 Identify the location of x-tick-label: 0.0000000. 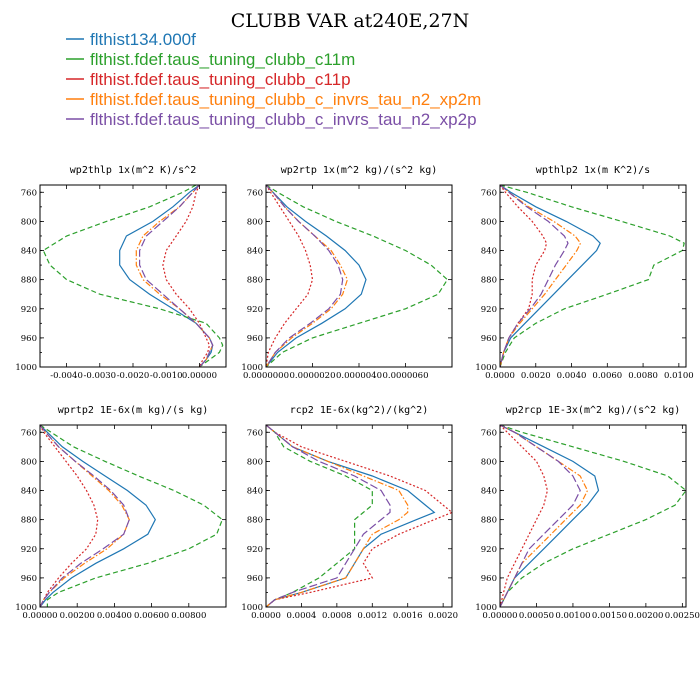
(266, 376).